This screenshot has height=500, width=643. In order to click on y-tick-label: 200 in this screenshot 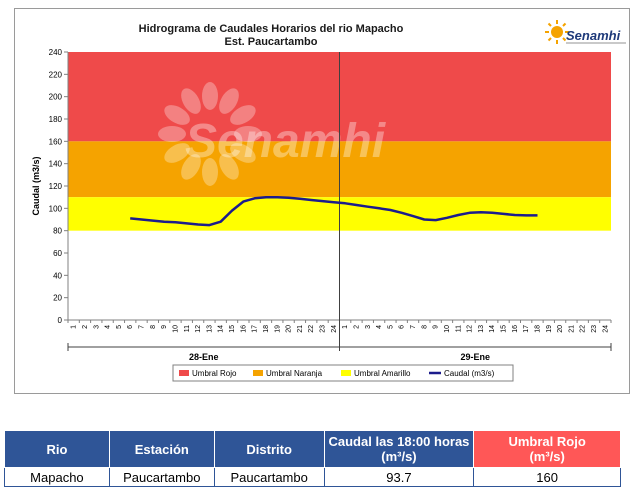, I will do `click(56, 97)`.